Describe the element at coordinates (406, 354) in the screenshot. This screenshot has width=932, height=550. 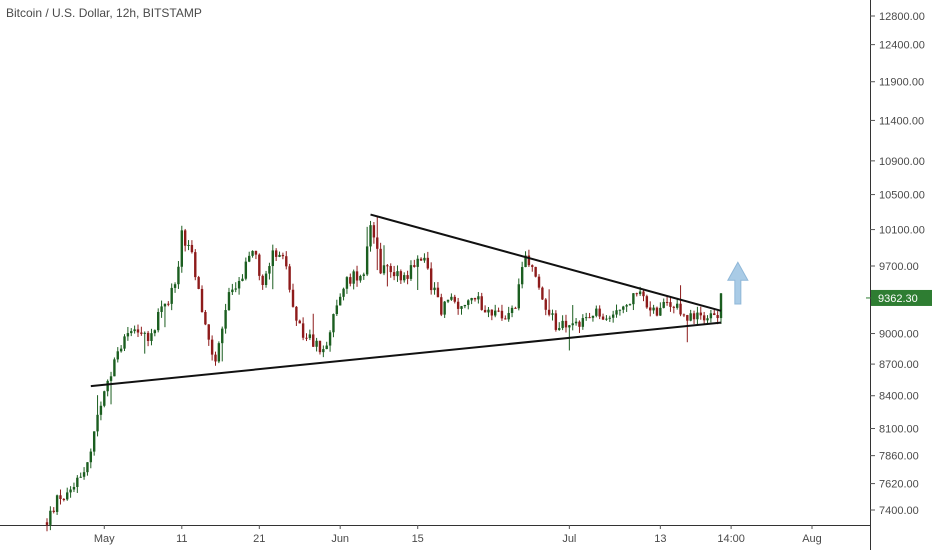
I see `trendline-lower` at that location.